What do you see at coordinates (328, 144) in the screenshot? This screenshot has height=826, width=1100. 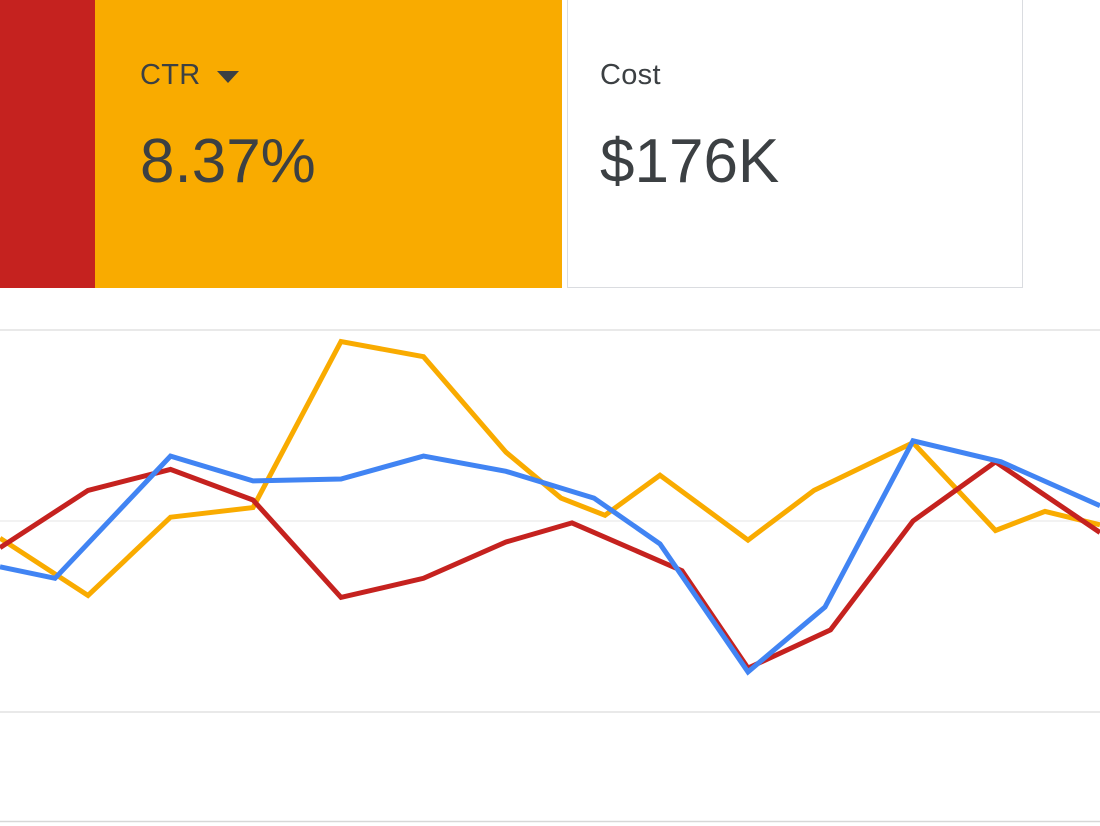 I see `metric-card-ctr: CTR 8.37%` at bounding box center [328, 144].